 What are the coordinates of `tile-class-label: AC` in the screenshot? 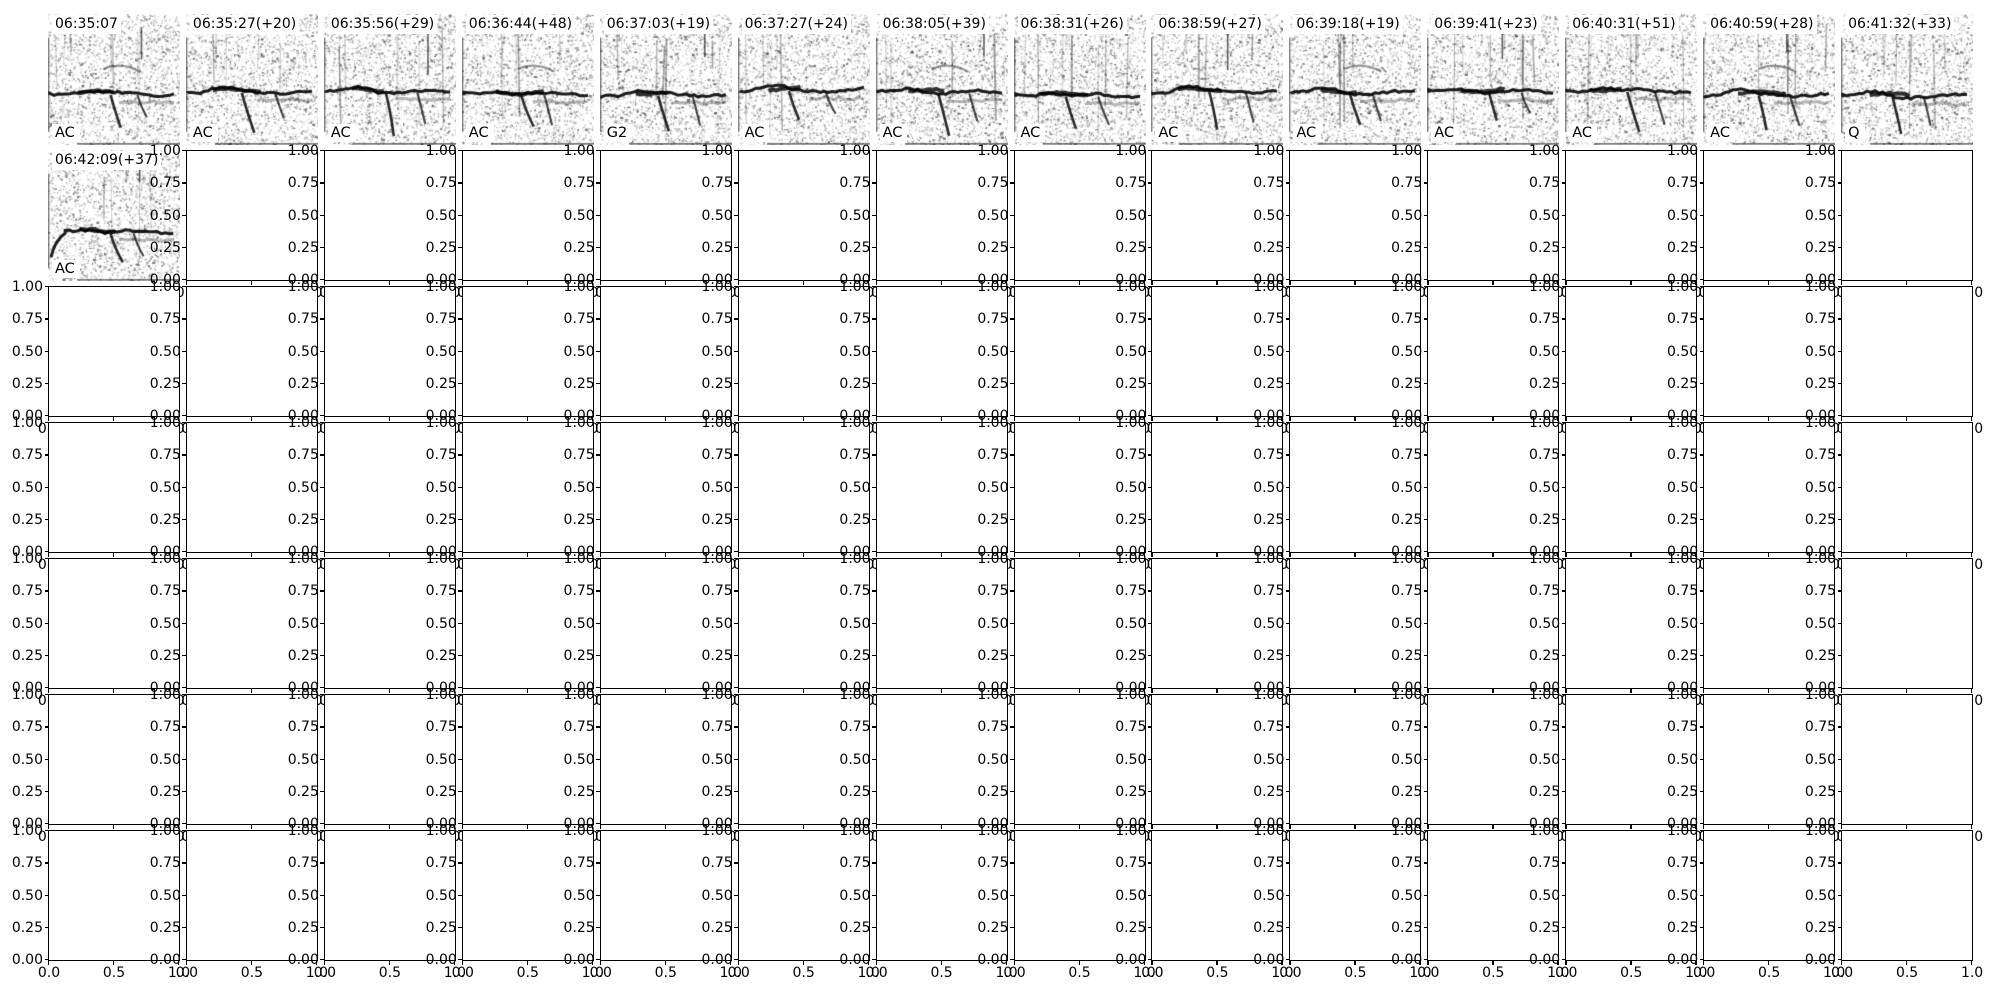 It's located at (203, 133).